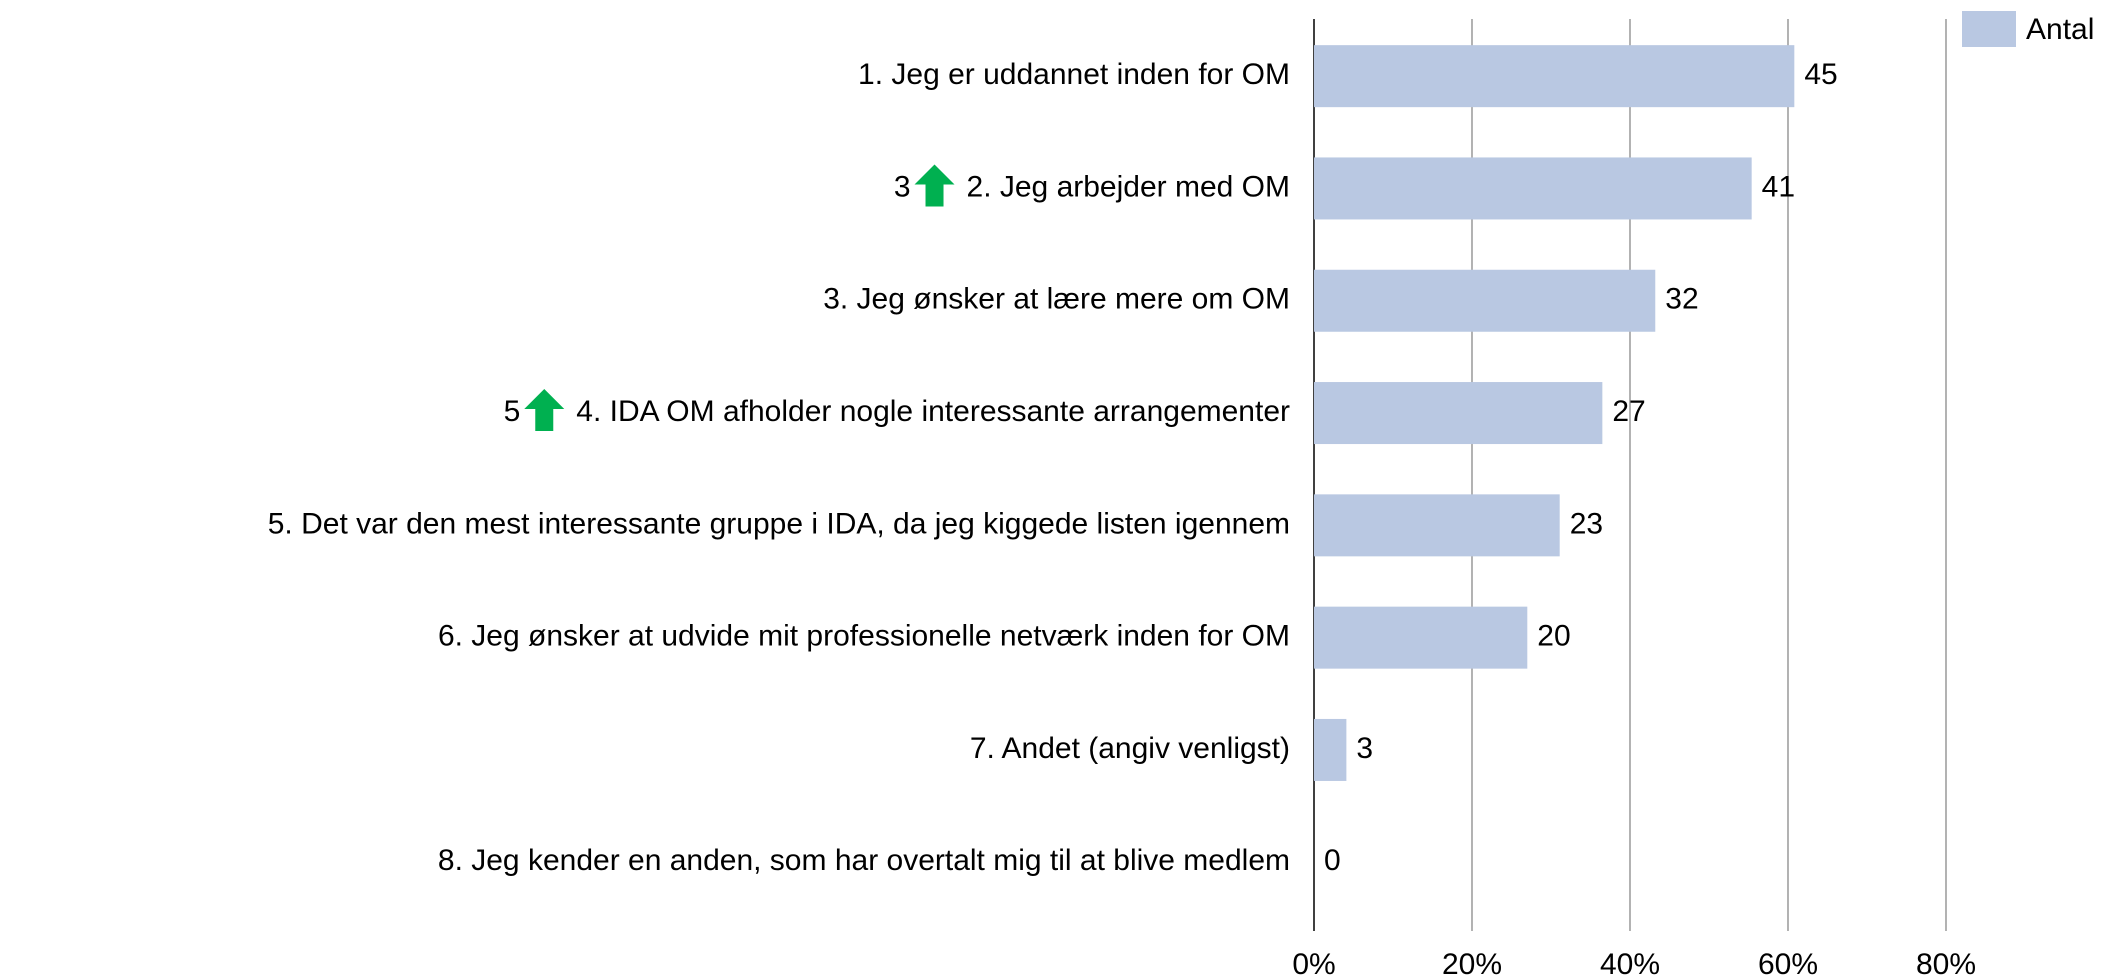 The image size is (2122, 979). I want to click on data-label: 23, so click(1586, 523).